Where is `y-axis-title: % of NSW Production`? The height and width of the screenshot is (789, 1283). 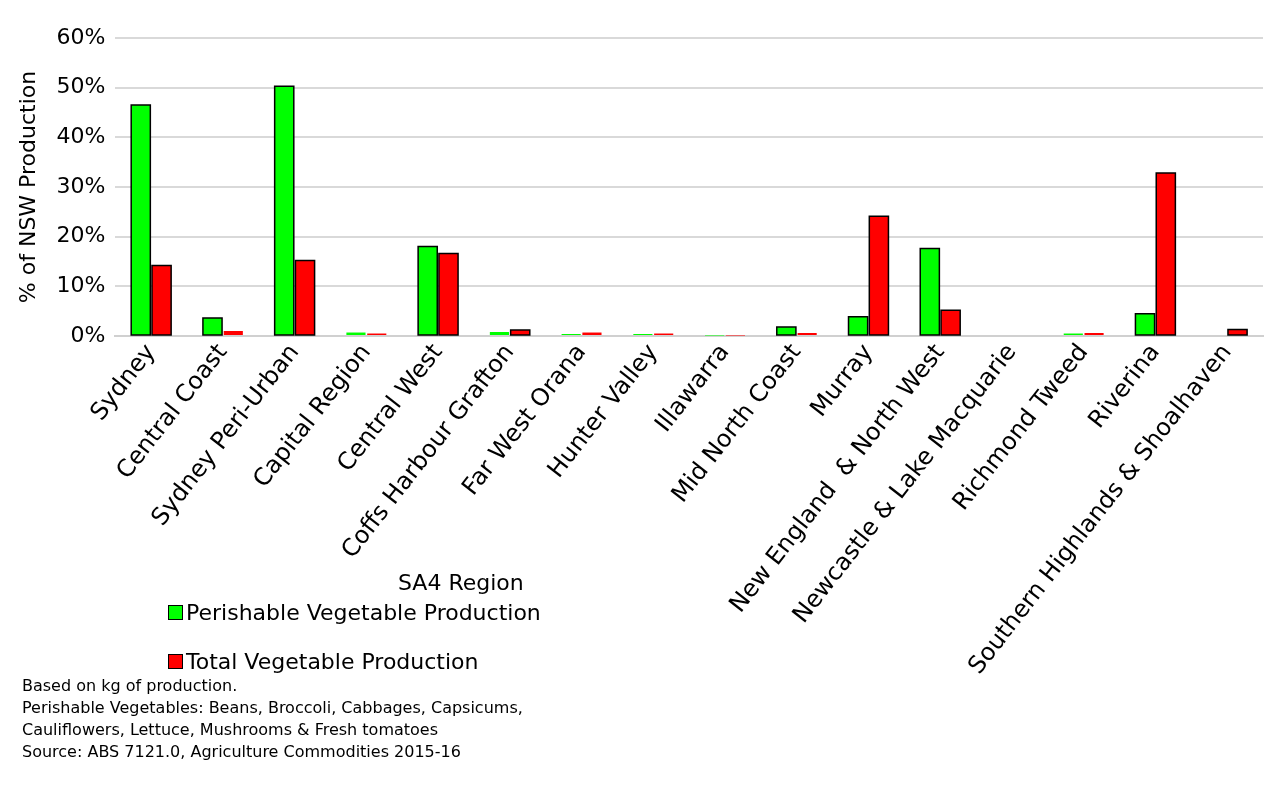
y-axis-title: % of NSW Production is located at coordinates (27, 187).